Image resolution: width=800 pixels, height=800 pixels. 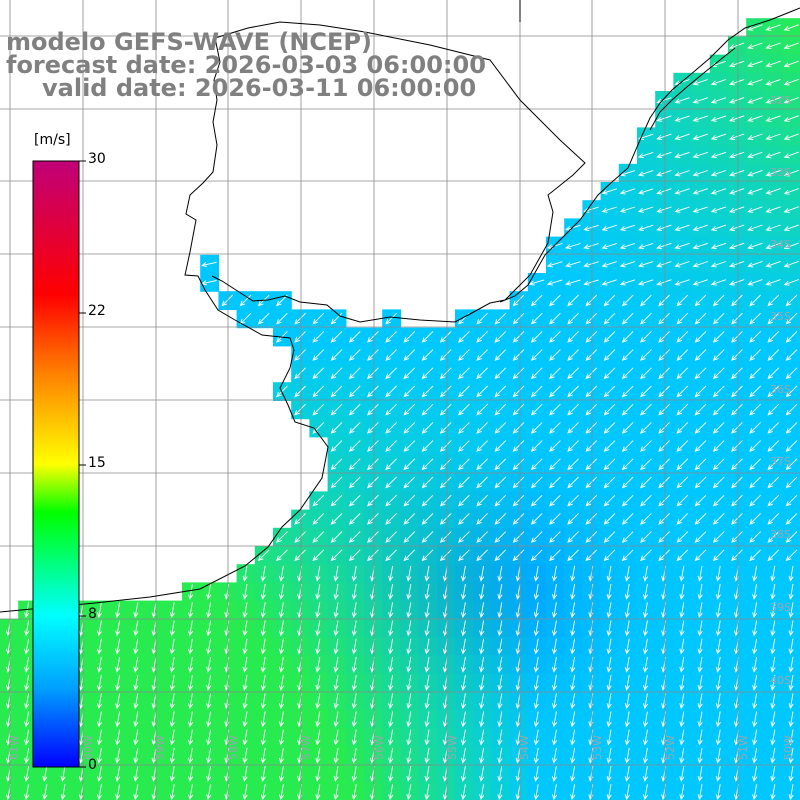 I want to click on lon-label-52w: 52W, so click(x=670, y=747).